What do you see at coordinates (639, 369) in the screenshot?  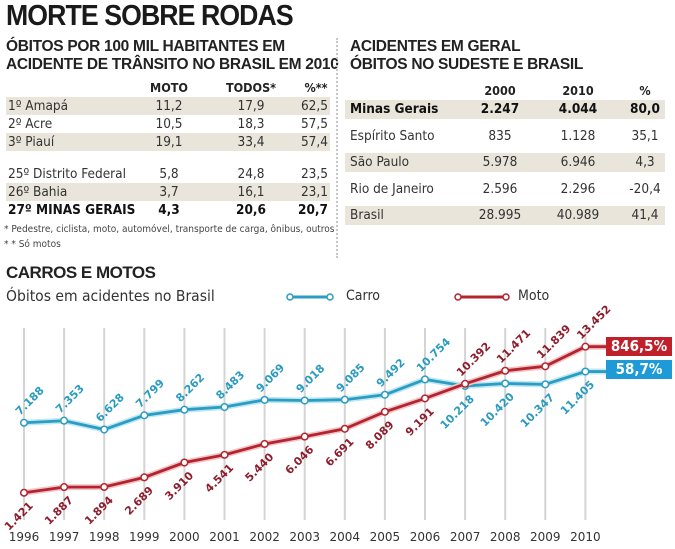 I see `carro-change-badge: 58,7%` at bounding box center [639, 369].